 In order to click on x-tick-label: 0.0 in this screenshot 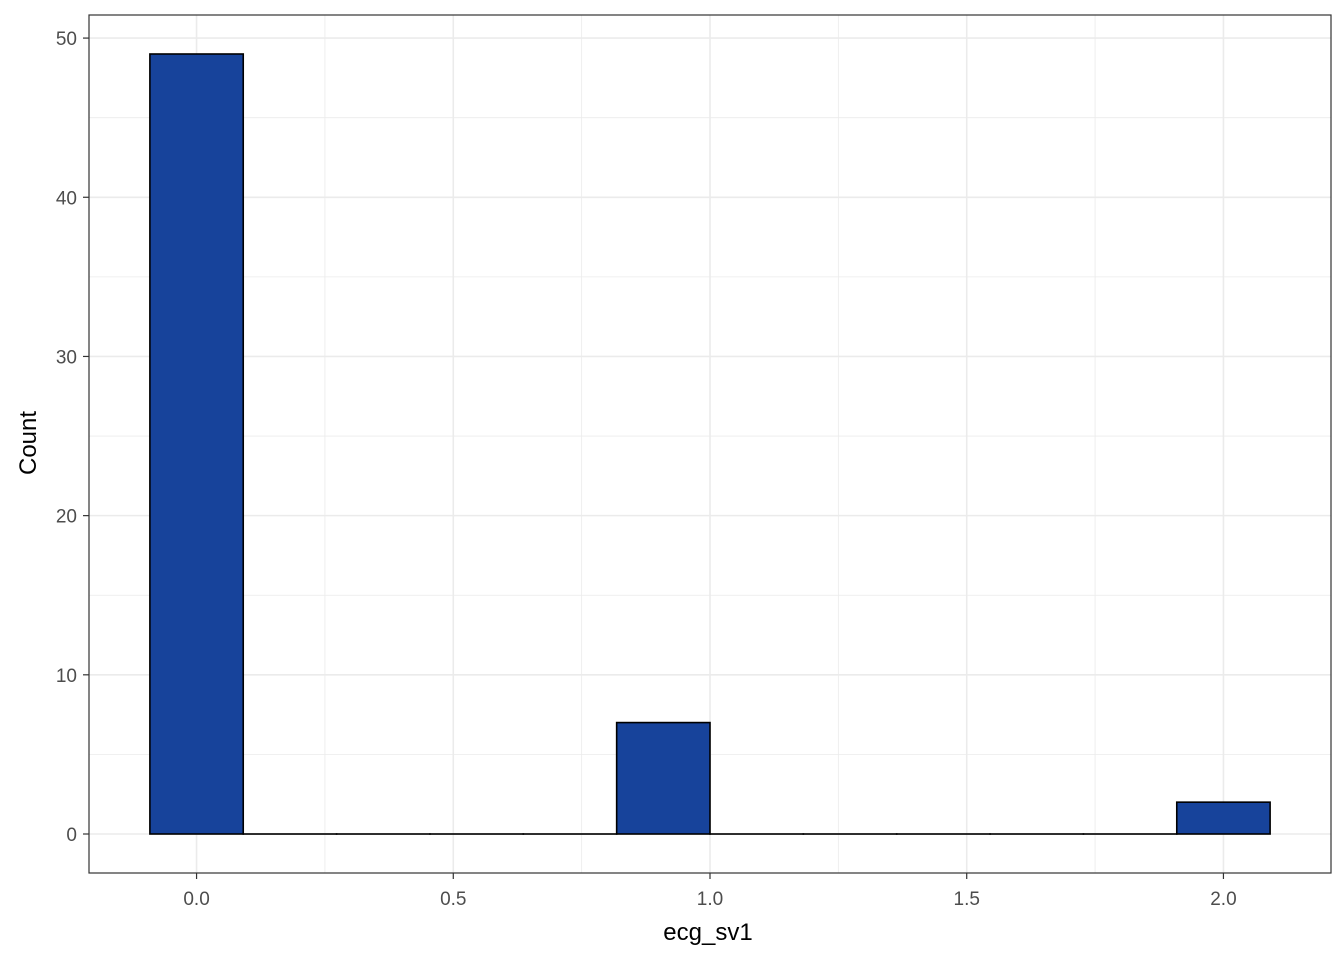, I will do `click(196, 899)`.